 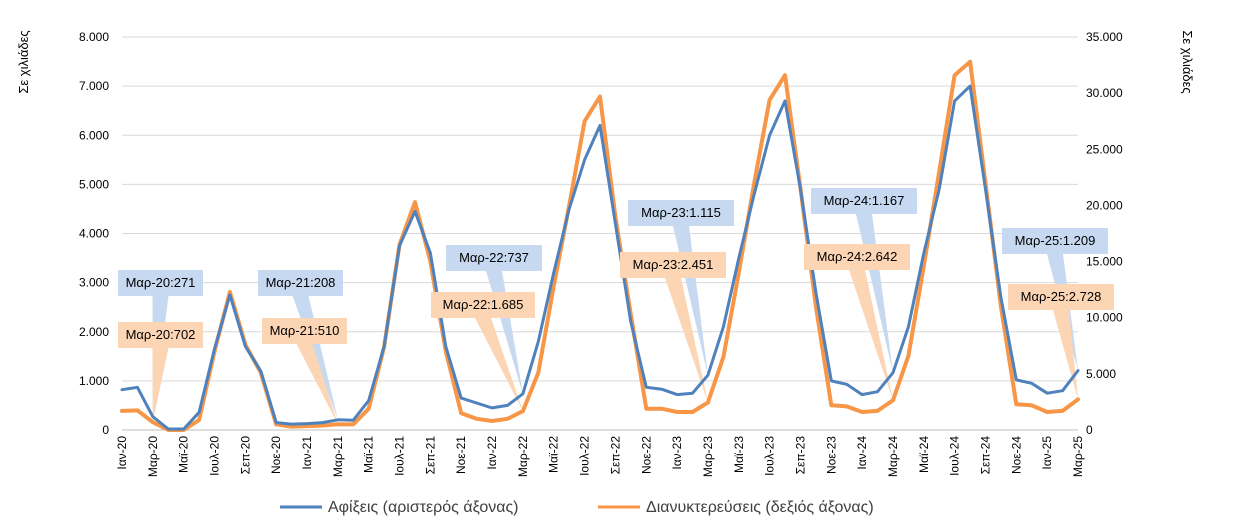 I want to click on right-y-tick-label: 10.000, so click(x=1104, y=318).